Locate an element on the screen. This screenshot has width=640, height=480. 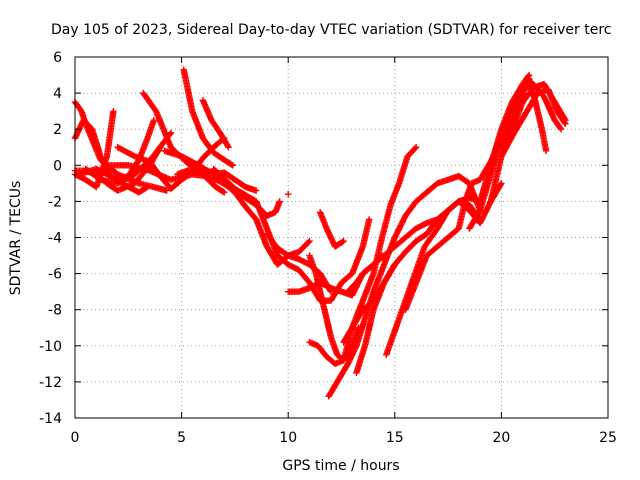
y-tick-label: 0 is located at coordinates (57, 166).